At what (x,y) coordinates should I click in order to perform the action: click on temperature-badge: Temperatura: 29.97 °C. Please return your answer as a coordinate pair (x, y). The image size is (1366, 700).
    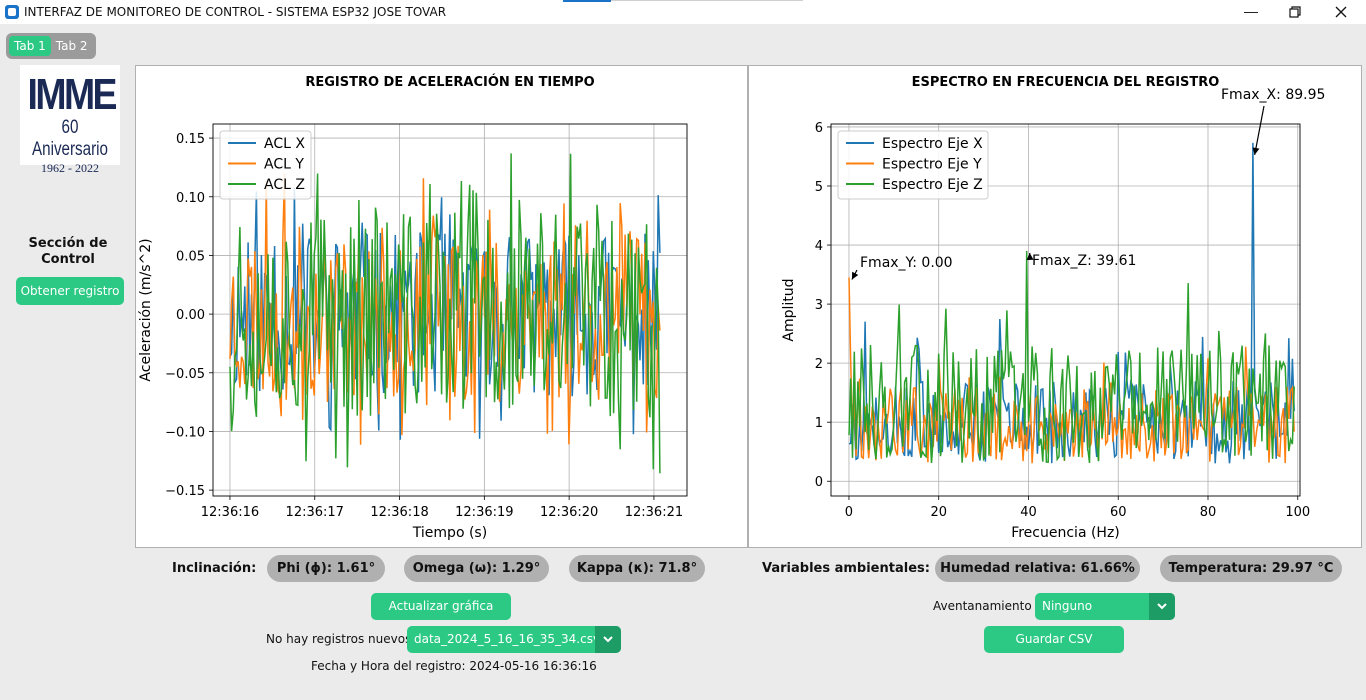
    Looking at the image, I should click on (1251, 568).